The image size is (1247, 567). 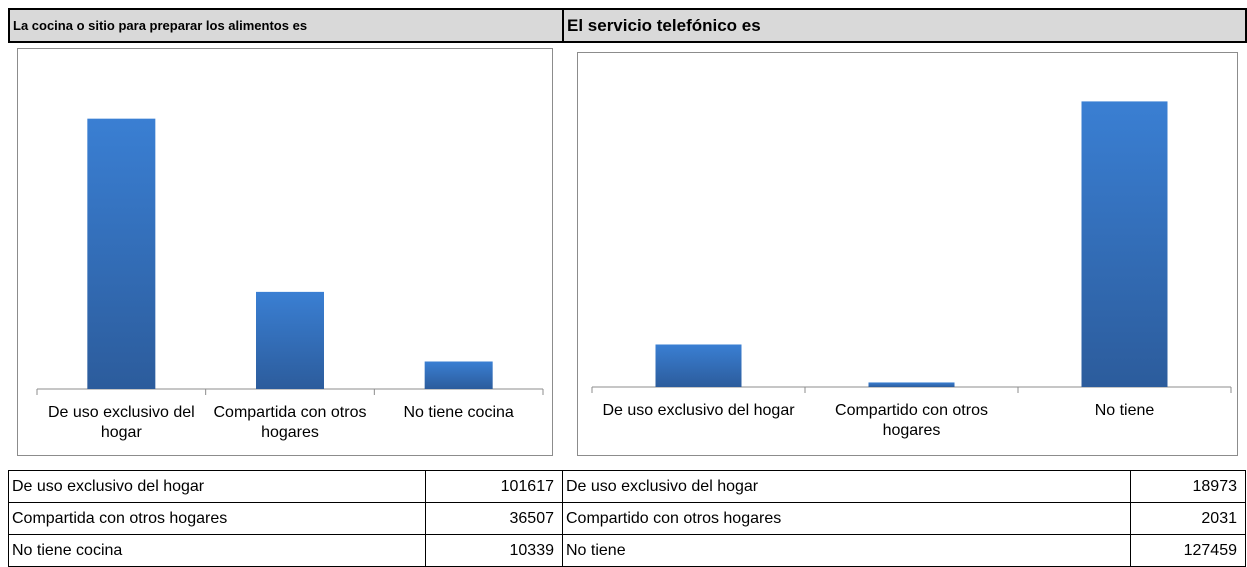 What do you see at coordinates (494, 550) in the screenshot?
I see `table-value: 10339` at bounding box center [494, 550].